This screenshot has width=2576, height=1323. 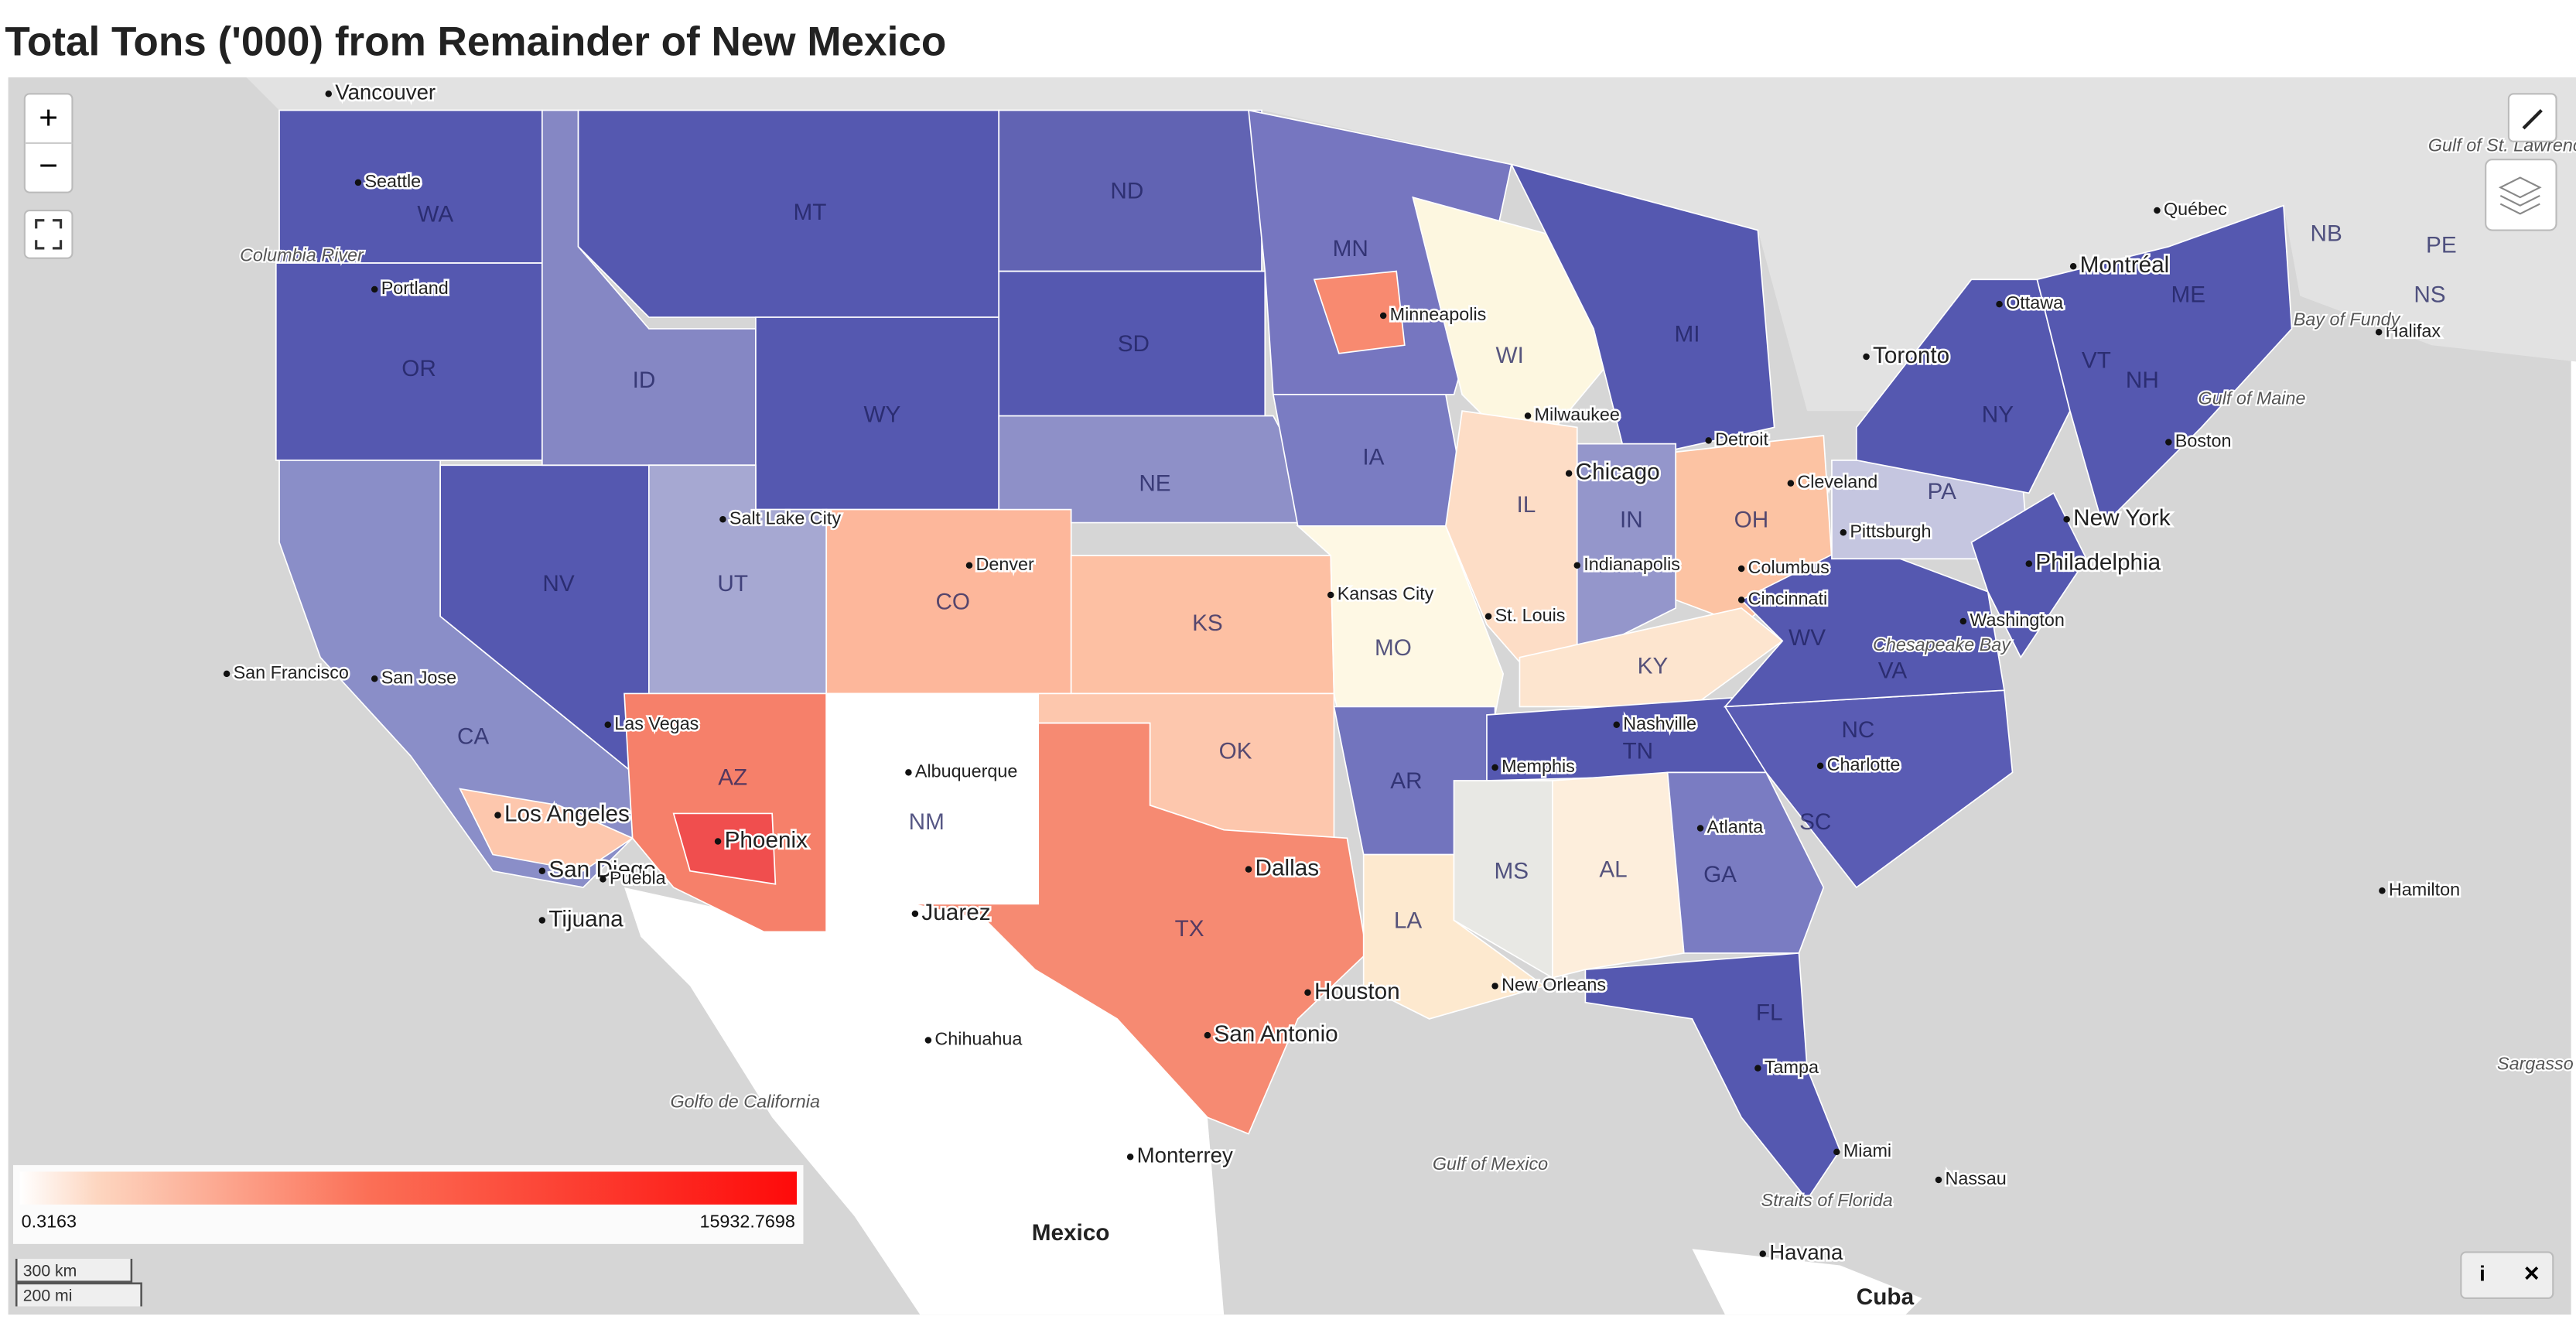 What do you see at coordinates (656, 723) in the screenshot?
I see `city-label: Las Vegas` at bounding box center [656, 723].